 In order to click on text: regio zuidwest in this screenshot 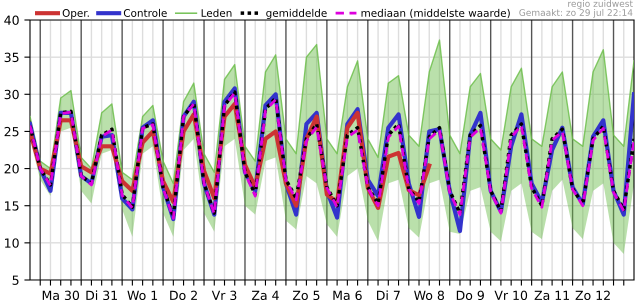, I will do `click(600, 4)`.